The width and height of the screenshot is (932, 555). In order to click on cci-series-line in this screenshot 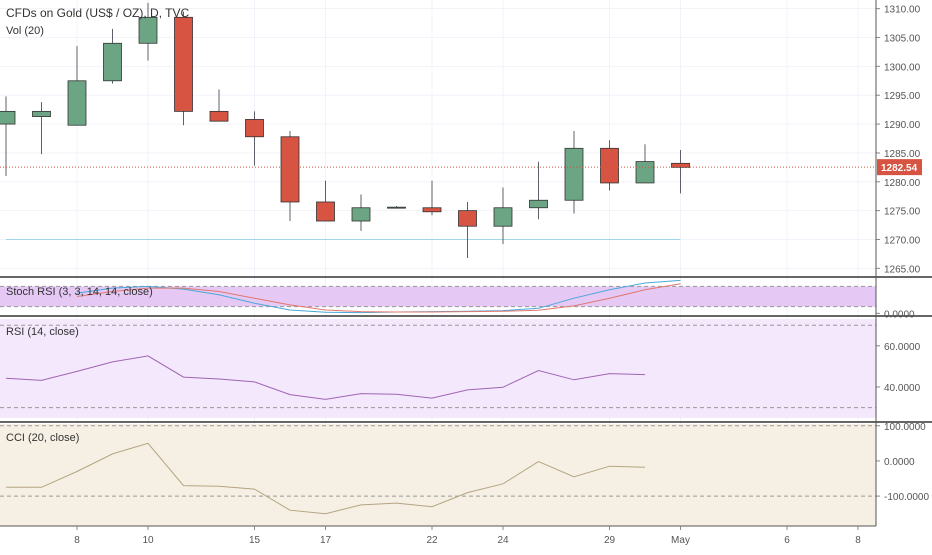, I will do `click(326, 478)`.